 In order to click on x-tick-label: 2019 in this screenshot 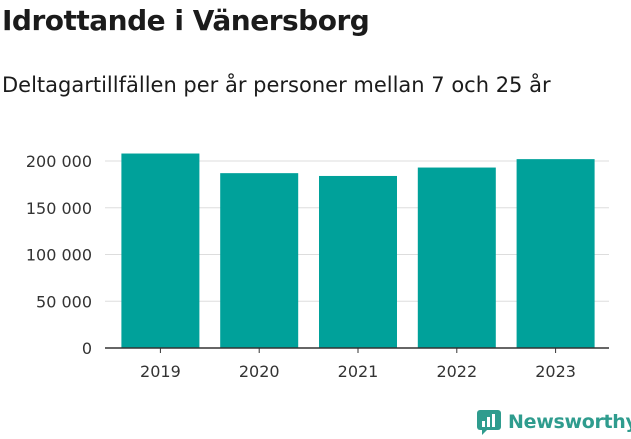, I will do `click(160, 371)`.